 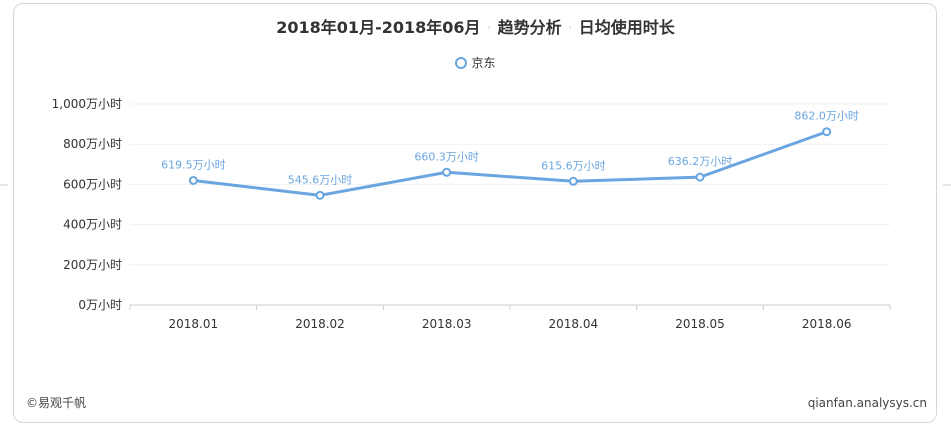 I want to click on x-tick-label: 2018.03, so click(x=447, y=324).